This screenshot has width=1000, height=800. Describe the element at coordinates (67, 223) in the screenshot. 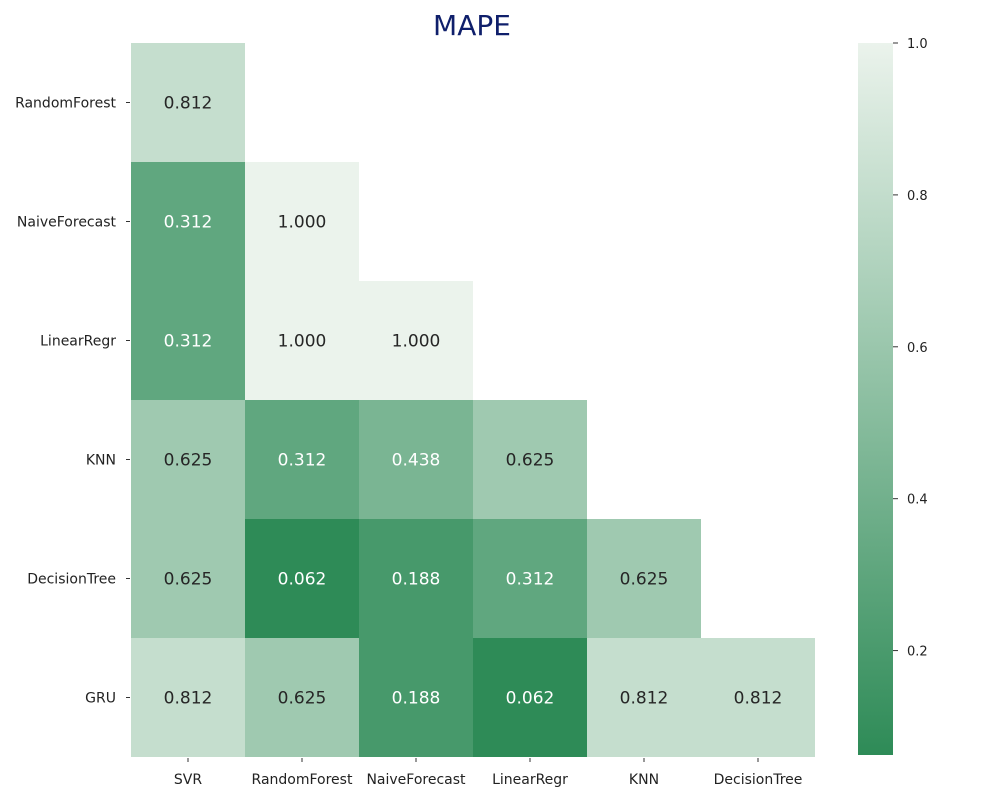

I see `y-tick-label: NaiveForecast` at that location.